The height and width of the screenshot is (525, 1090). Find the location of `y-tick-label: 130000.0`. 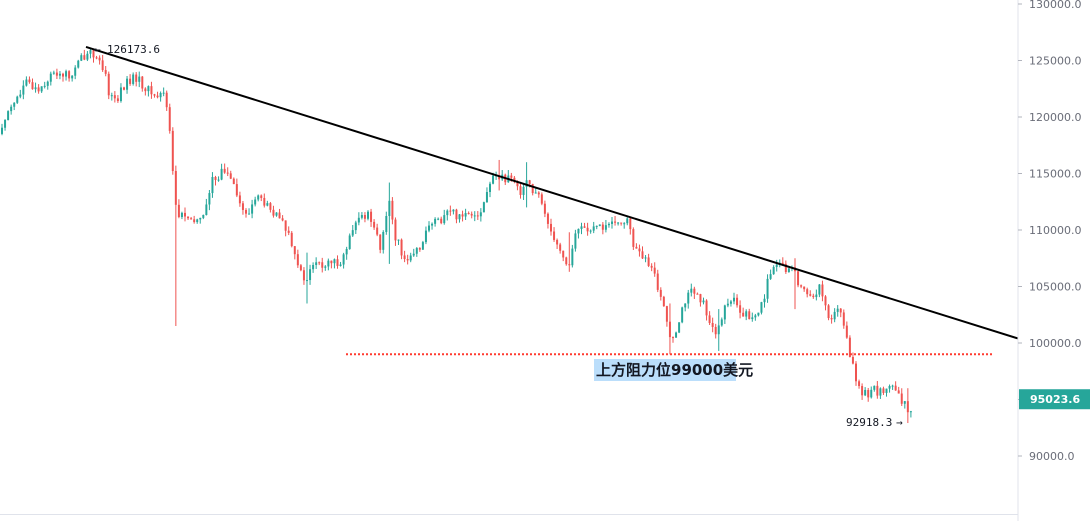

y-tick-label: 130000.0 is located at coordinates (1055, 5).